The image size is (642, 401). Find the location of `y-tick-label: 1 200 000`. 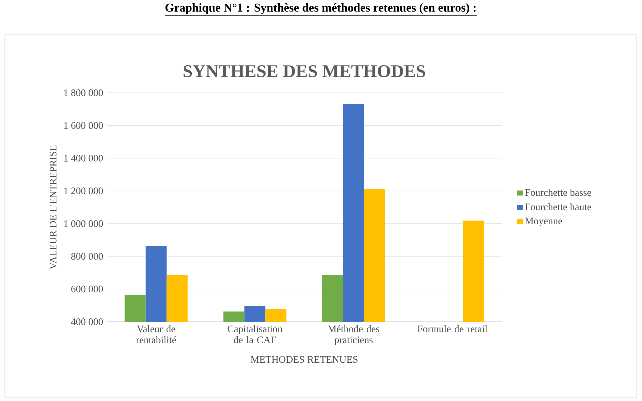

y-tick-label: 1 200 000 is located at coordinates (84, 191).